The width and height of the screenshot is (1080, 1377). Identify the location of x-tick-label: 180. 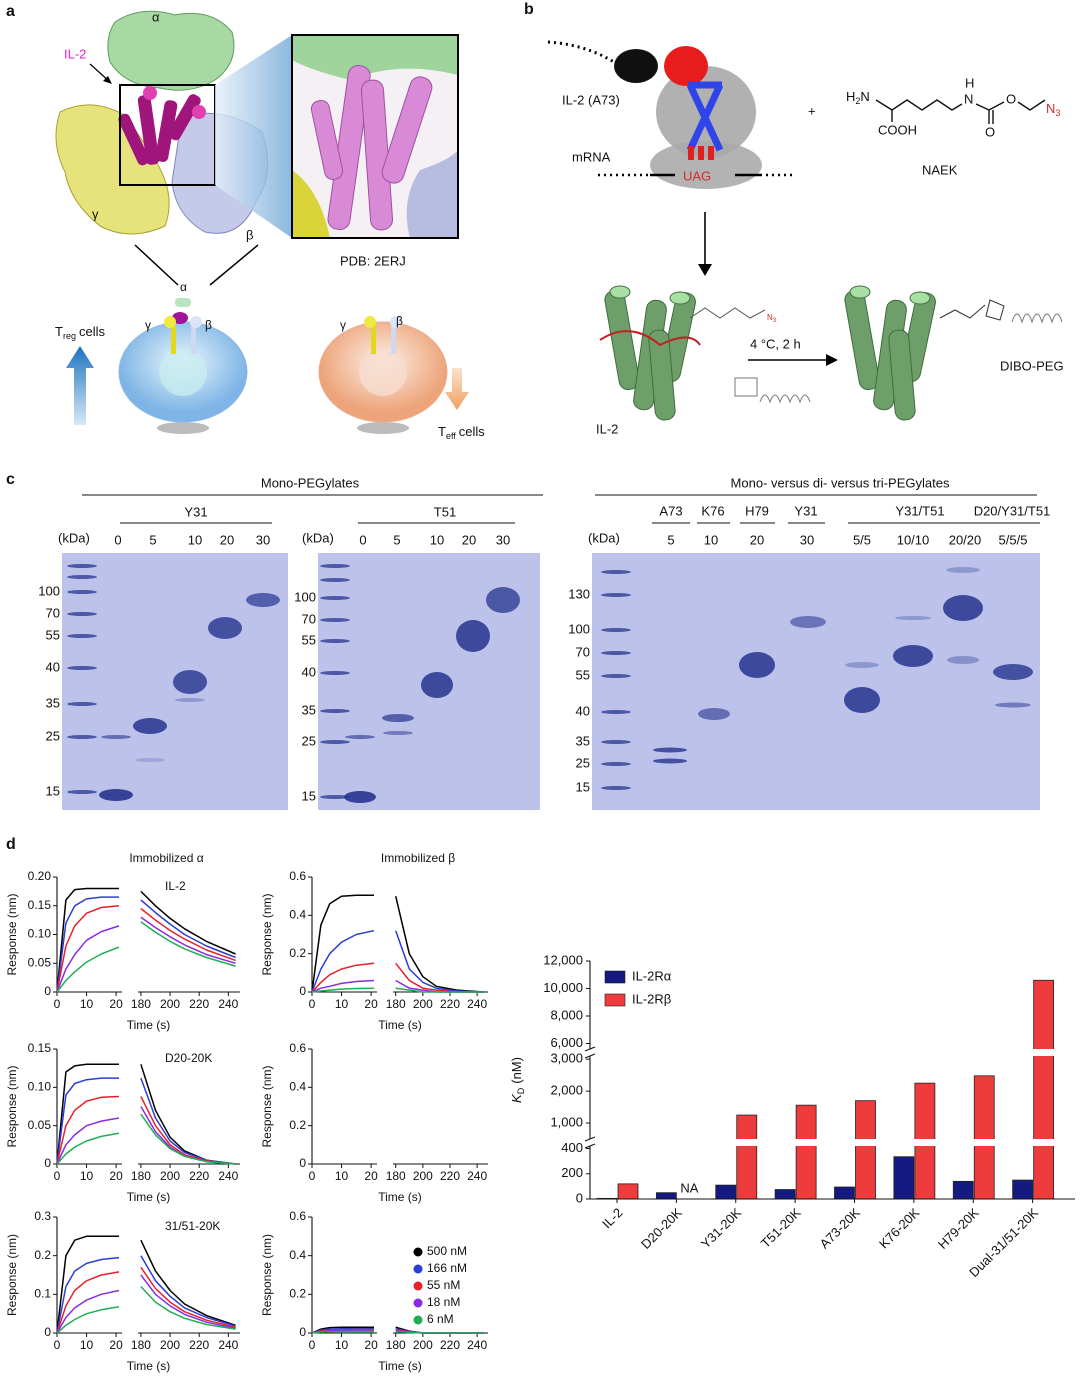
(141, 1345).